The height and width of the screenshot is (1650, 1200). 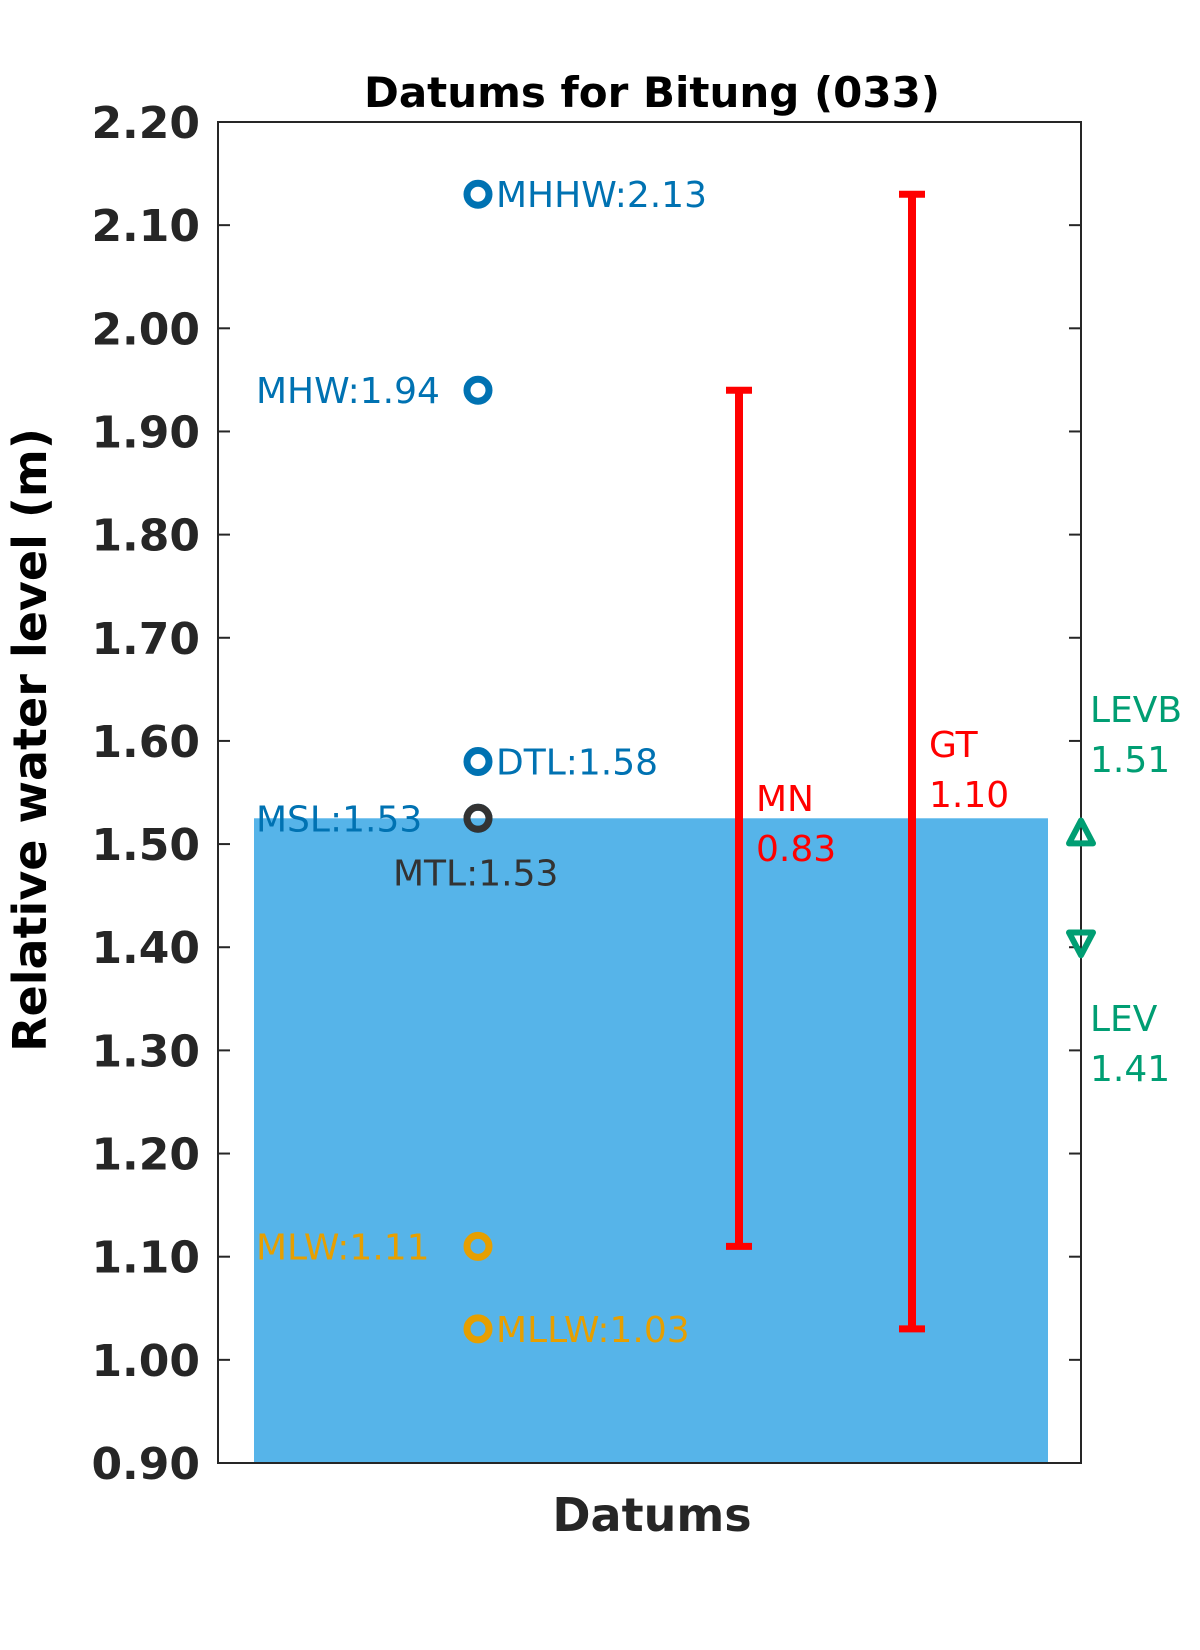 What do you see at coordinates (145, 948) in the screenshot?
I see `y-tick-label-5: 1.40` at bounding box center [145, 948].